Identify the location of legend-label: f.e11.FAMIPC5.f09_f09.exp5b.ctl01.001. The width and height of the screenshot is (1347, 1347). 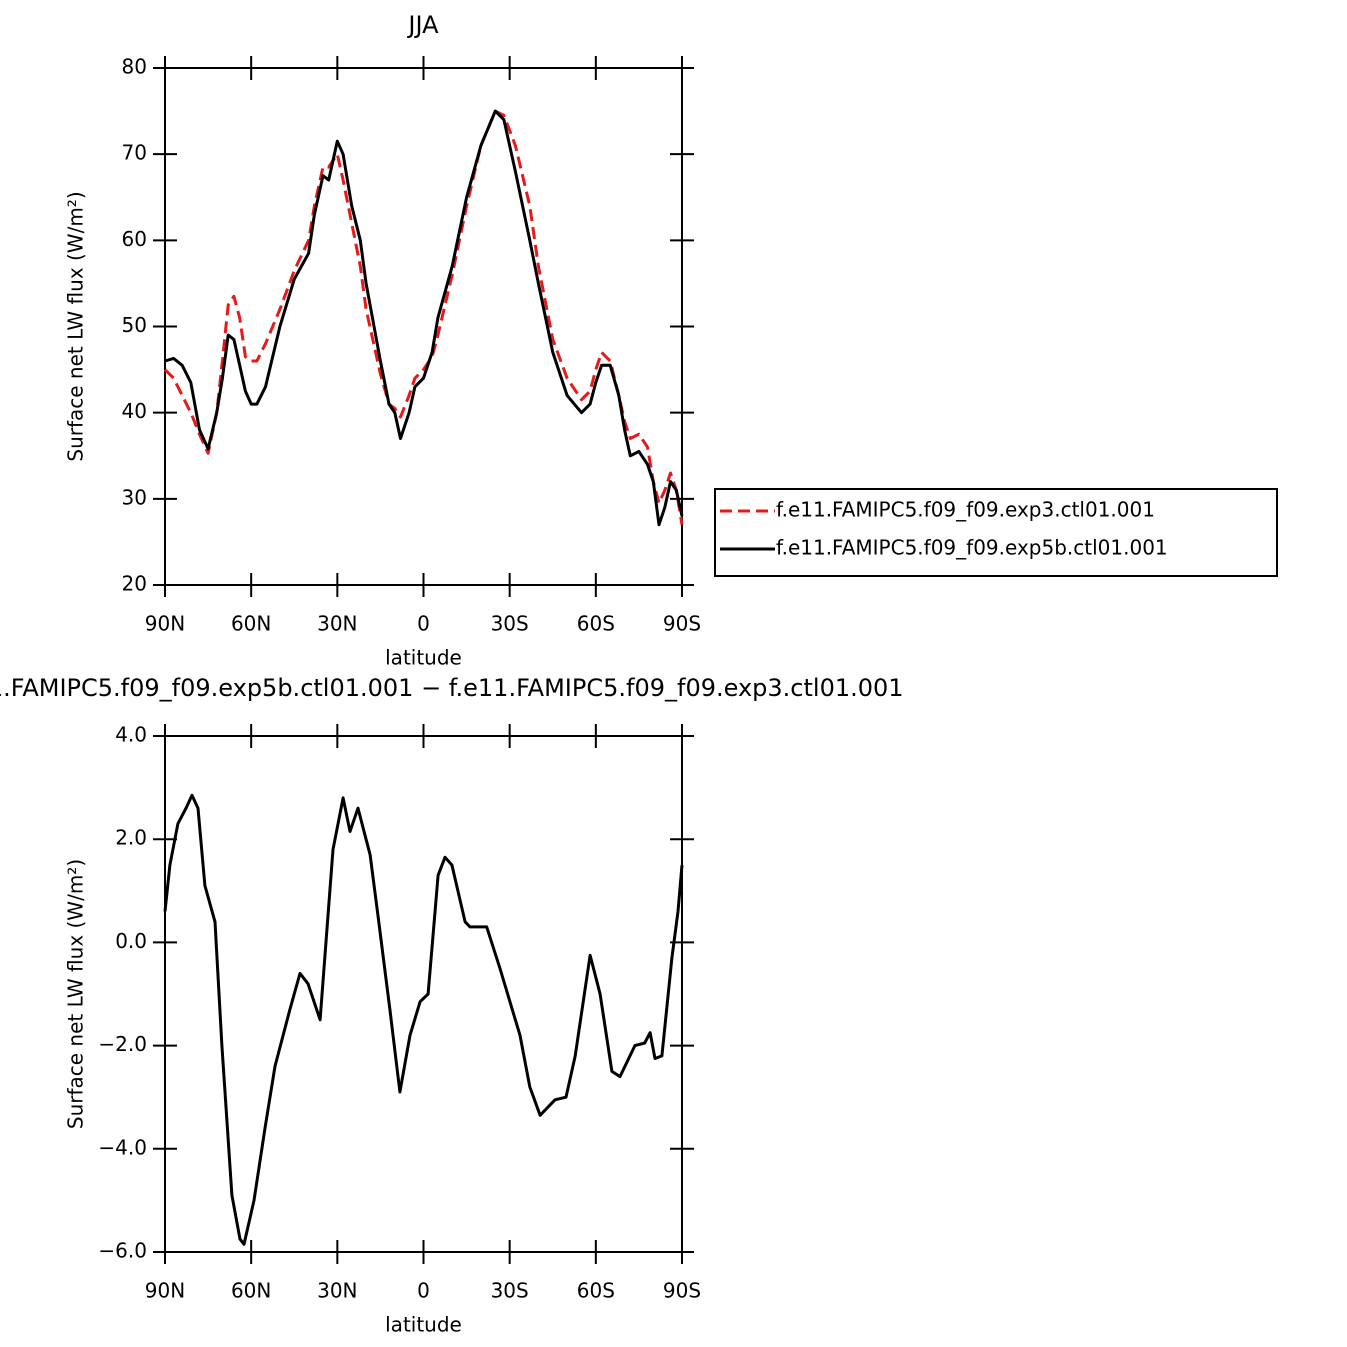
(972, 548).